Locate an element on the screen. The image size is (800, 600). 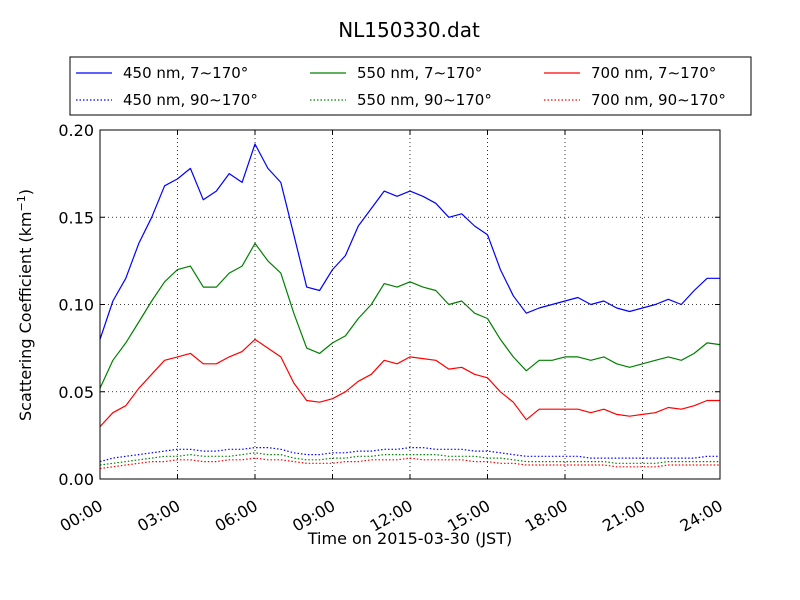
y-tick-label: 0.20 is located at coordinates (76, 130).